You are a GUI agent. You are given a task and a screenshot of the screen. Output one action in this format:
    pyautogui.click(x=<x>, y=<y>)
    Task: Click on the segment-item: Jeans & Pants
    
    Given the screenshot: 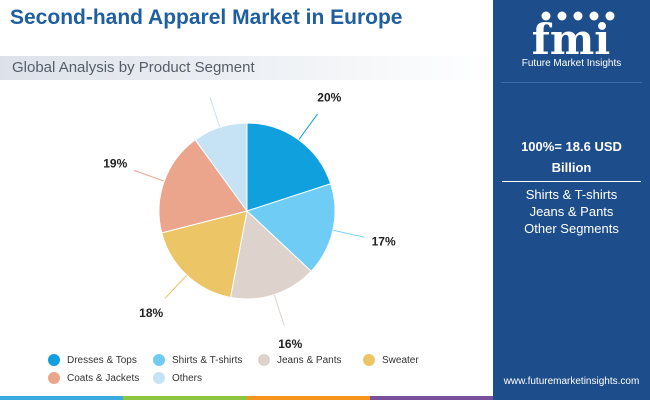 What is the action you would take?
    pyautogui.click(x=571, y=211)
    